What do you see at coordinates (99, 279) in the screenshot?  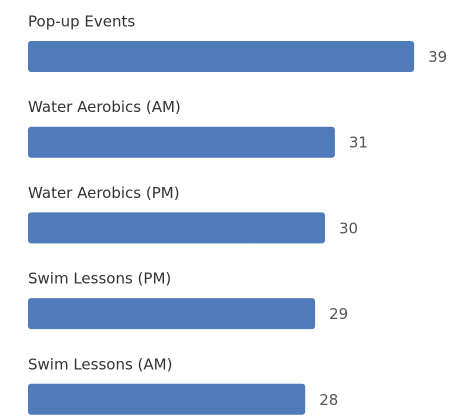 I see `category-label: Swim Lessons (PM)` at bounding box center [99, 279].